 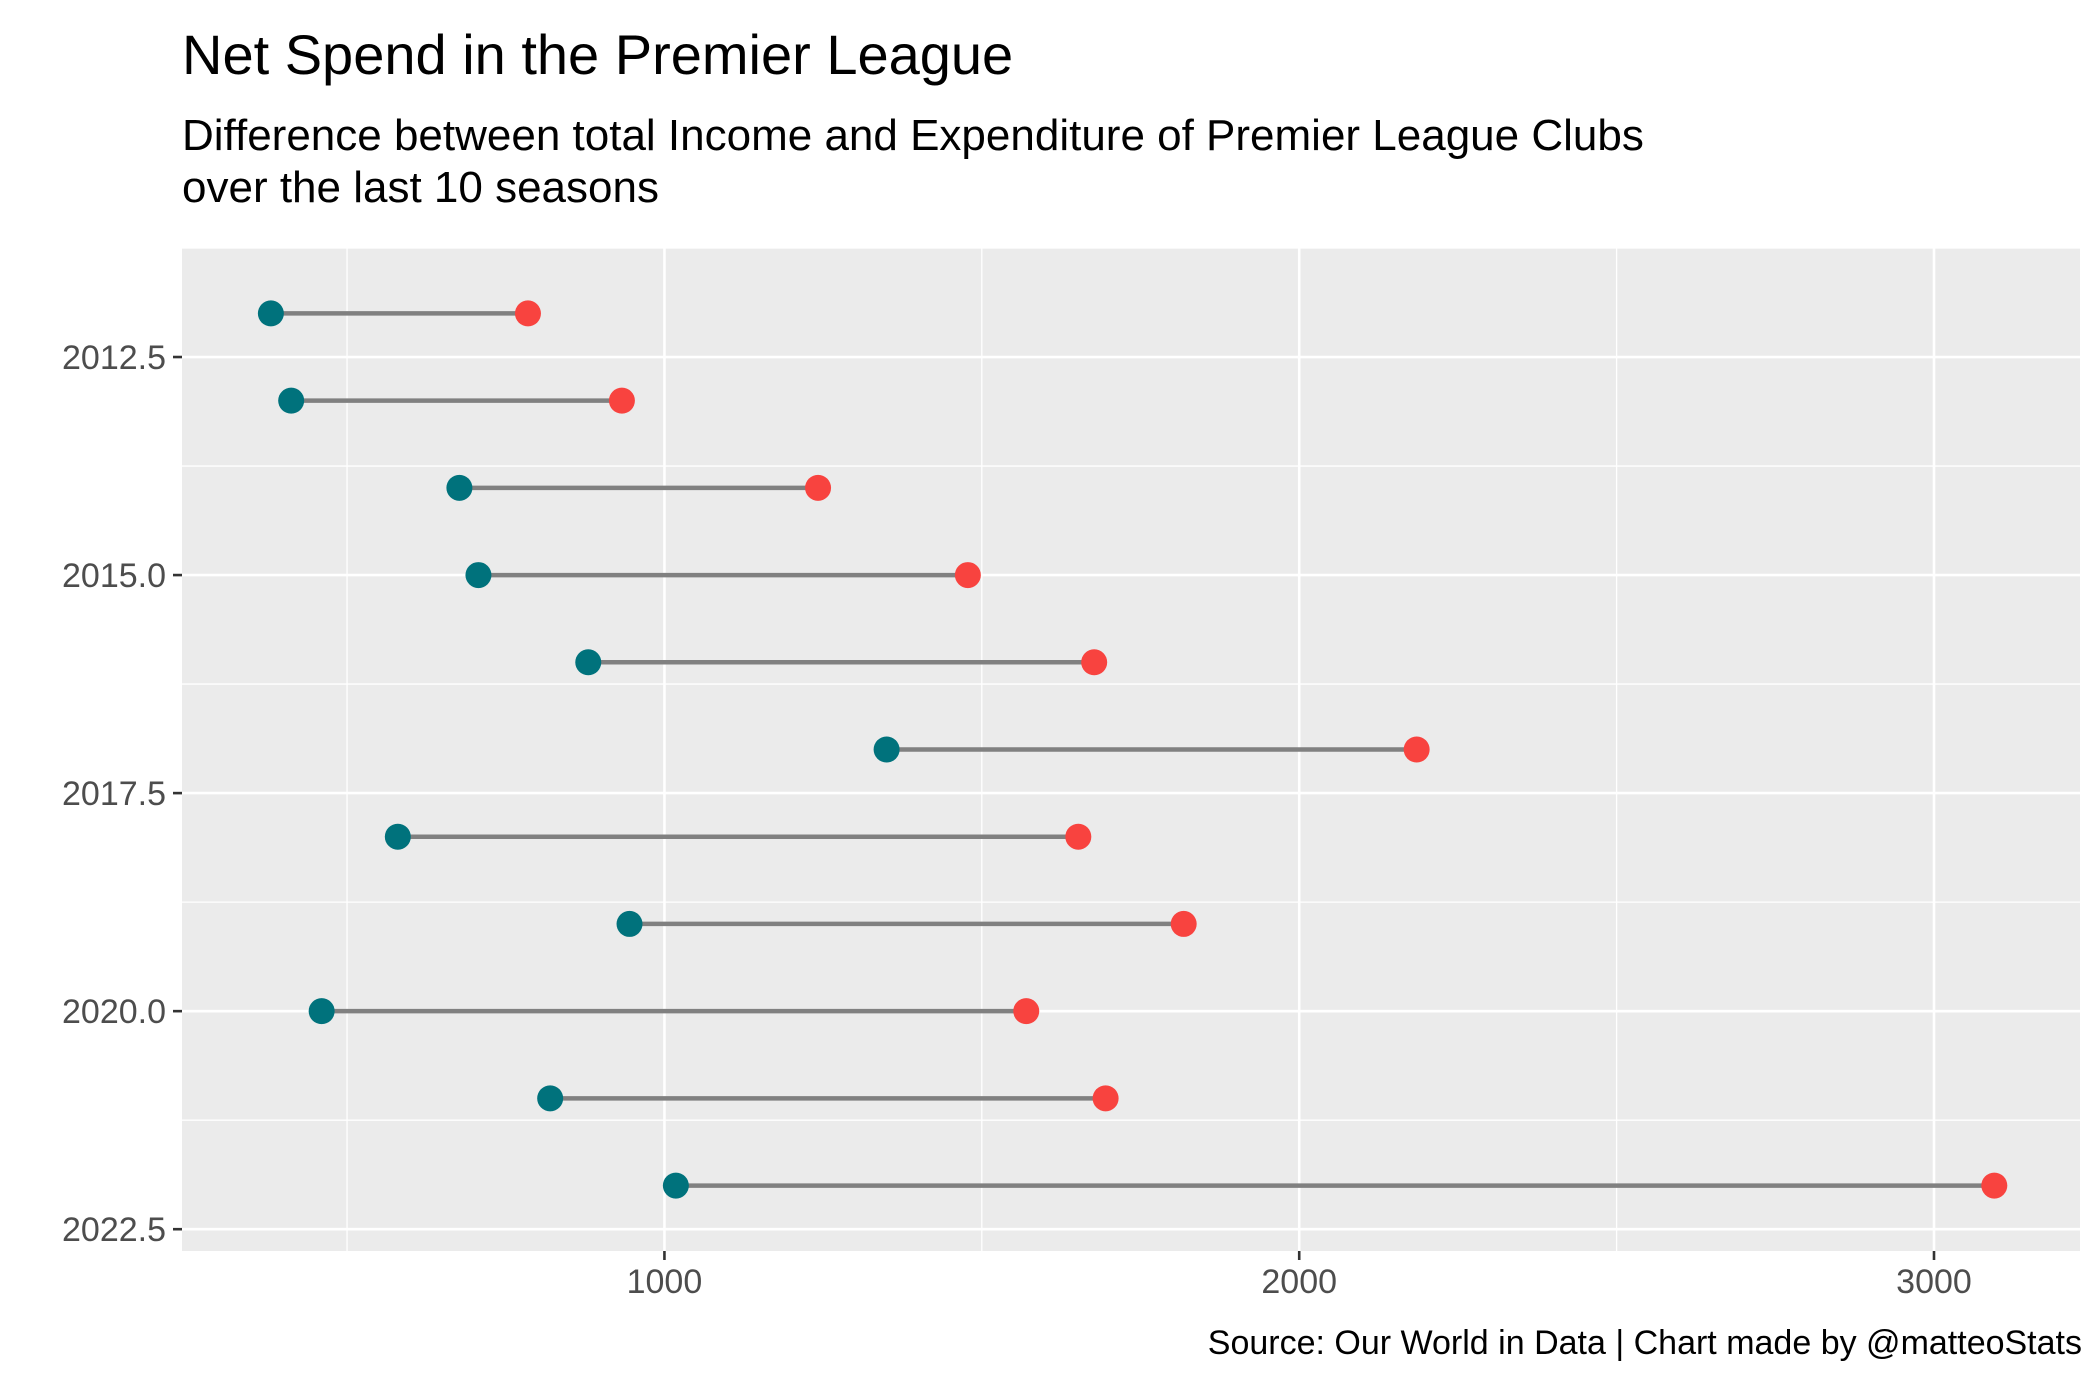 I want to click on x-tick-label-1: 2000, so click(x=1299, y=1282).